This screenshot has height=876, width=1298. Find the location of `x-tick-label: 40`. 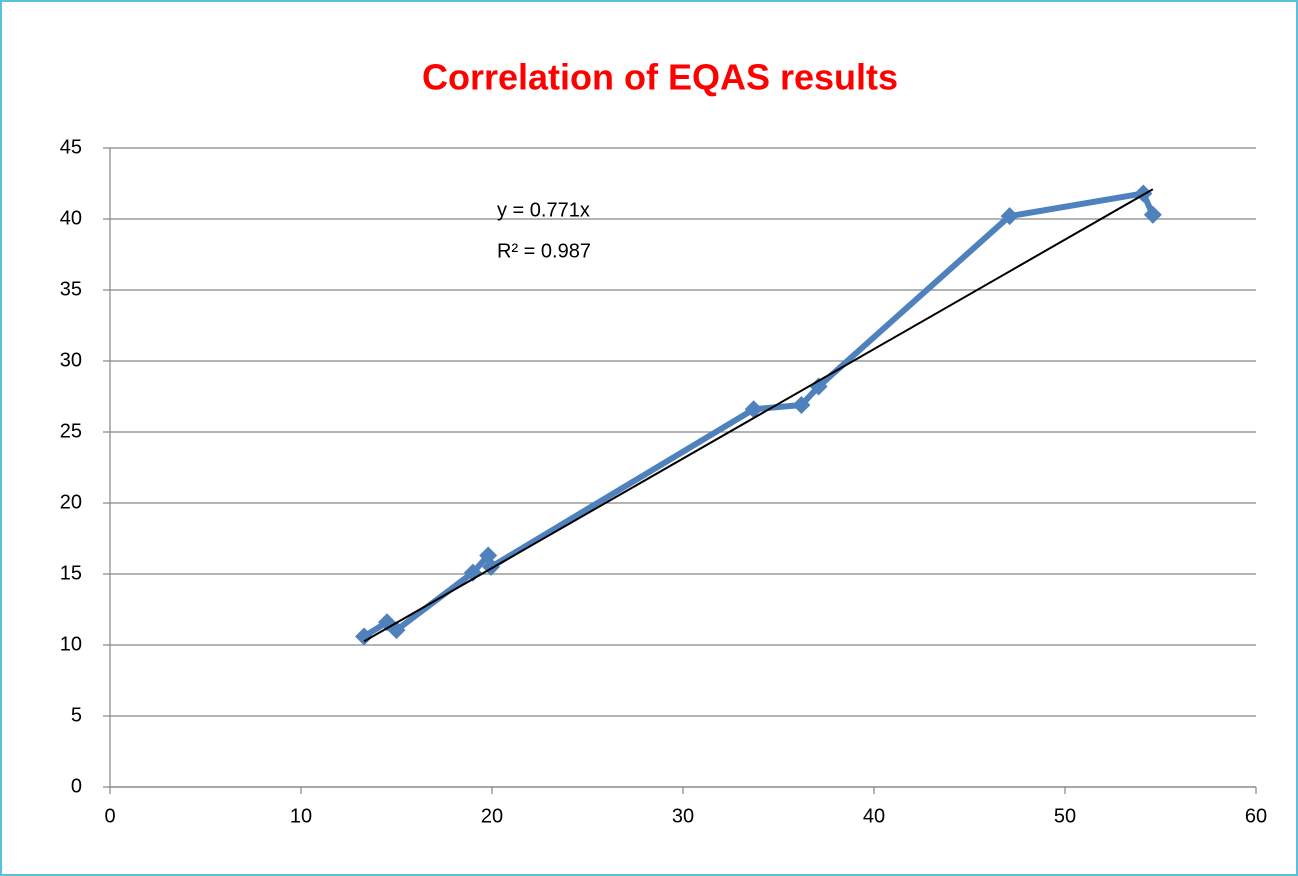

x-tick-label: 40 is located at coordinates (874, 816).